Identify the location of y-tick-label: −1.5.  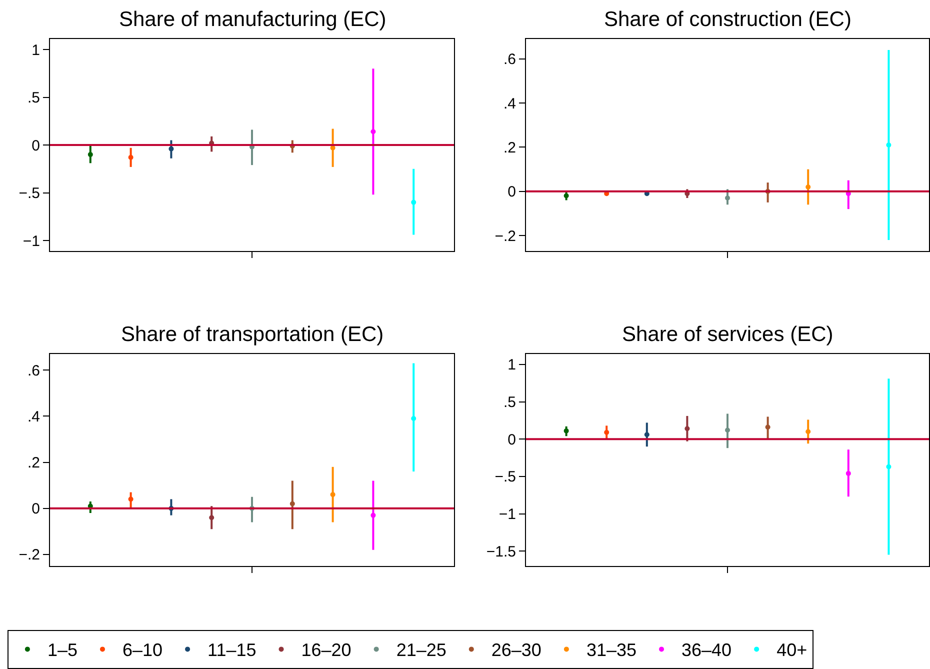
(501, 551).